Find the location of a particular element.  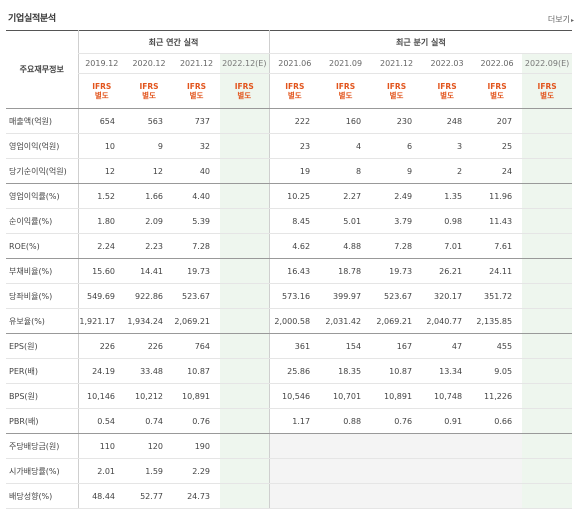

value-cell: 2 is located at coordinates (447, 171).